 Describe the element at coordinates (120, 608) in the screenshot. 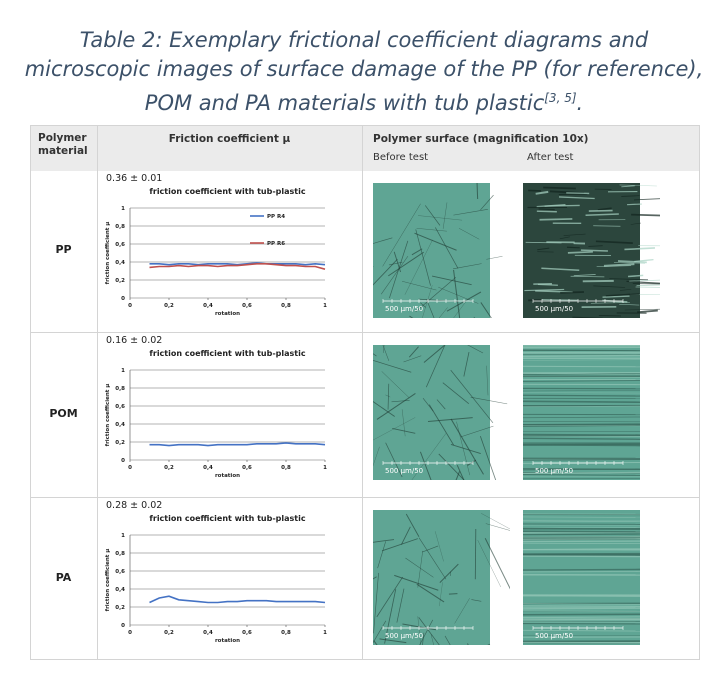

I see `y-tick-label: 0,2` at that location.